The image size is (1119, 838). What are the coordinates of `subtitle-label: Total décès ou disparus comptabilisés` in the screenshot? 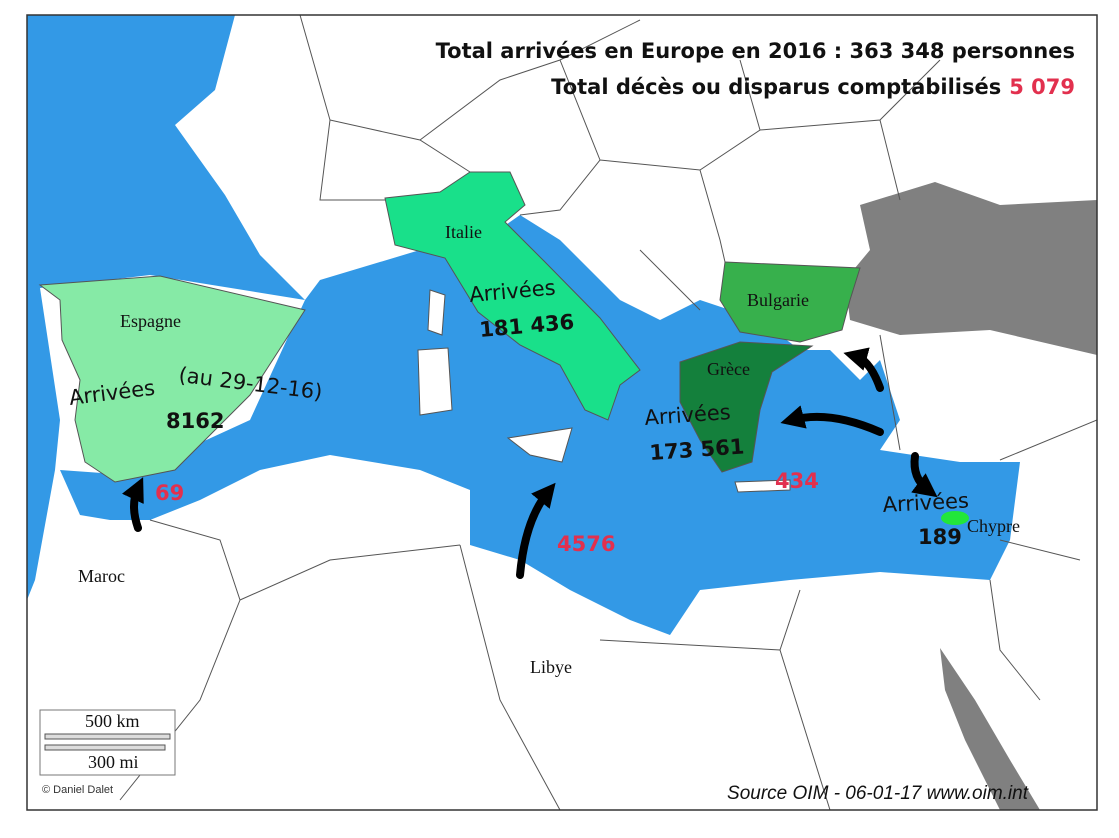 It's located at (776, 87).